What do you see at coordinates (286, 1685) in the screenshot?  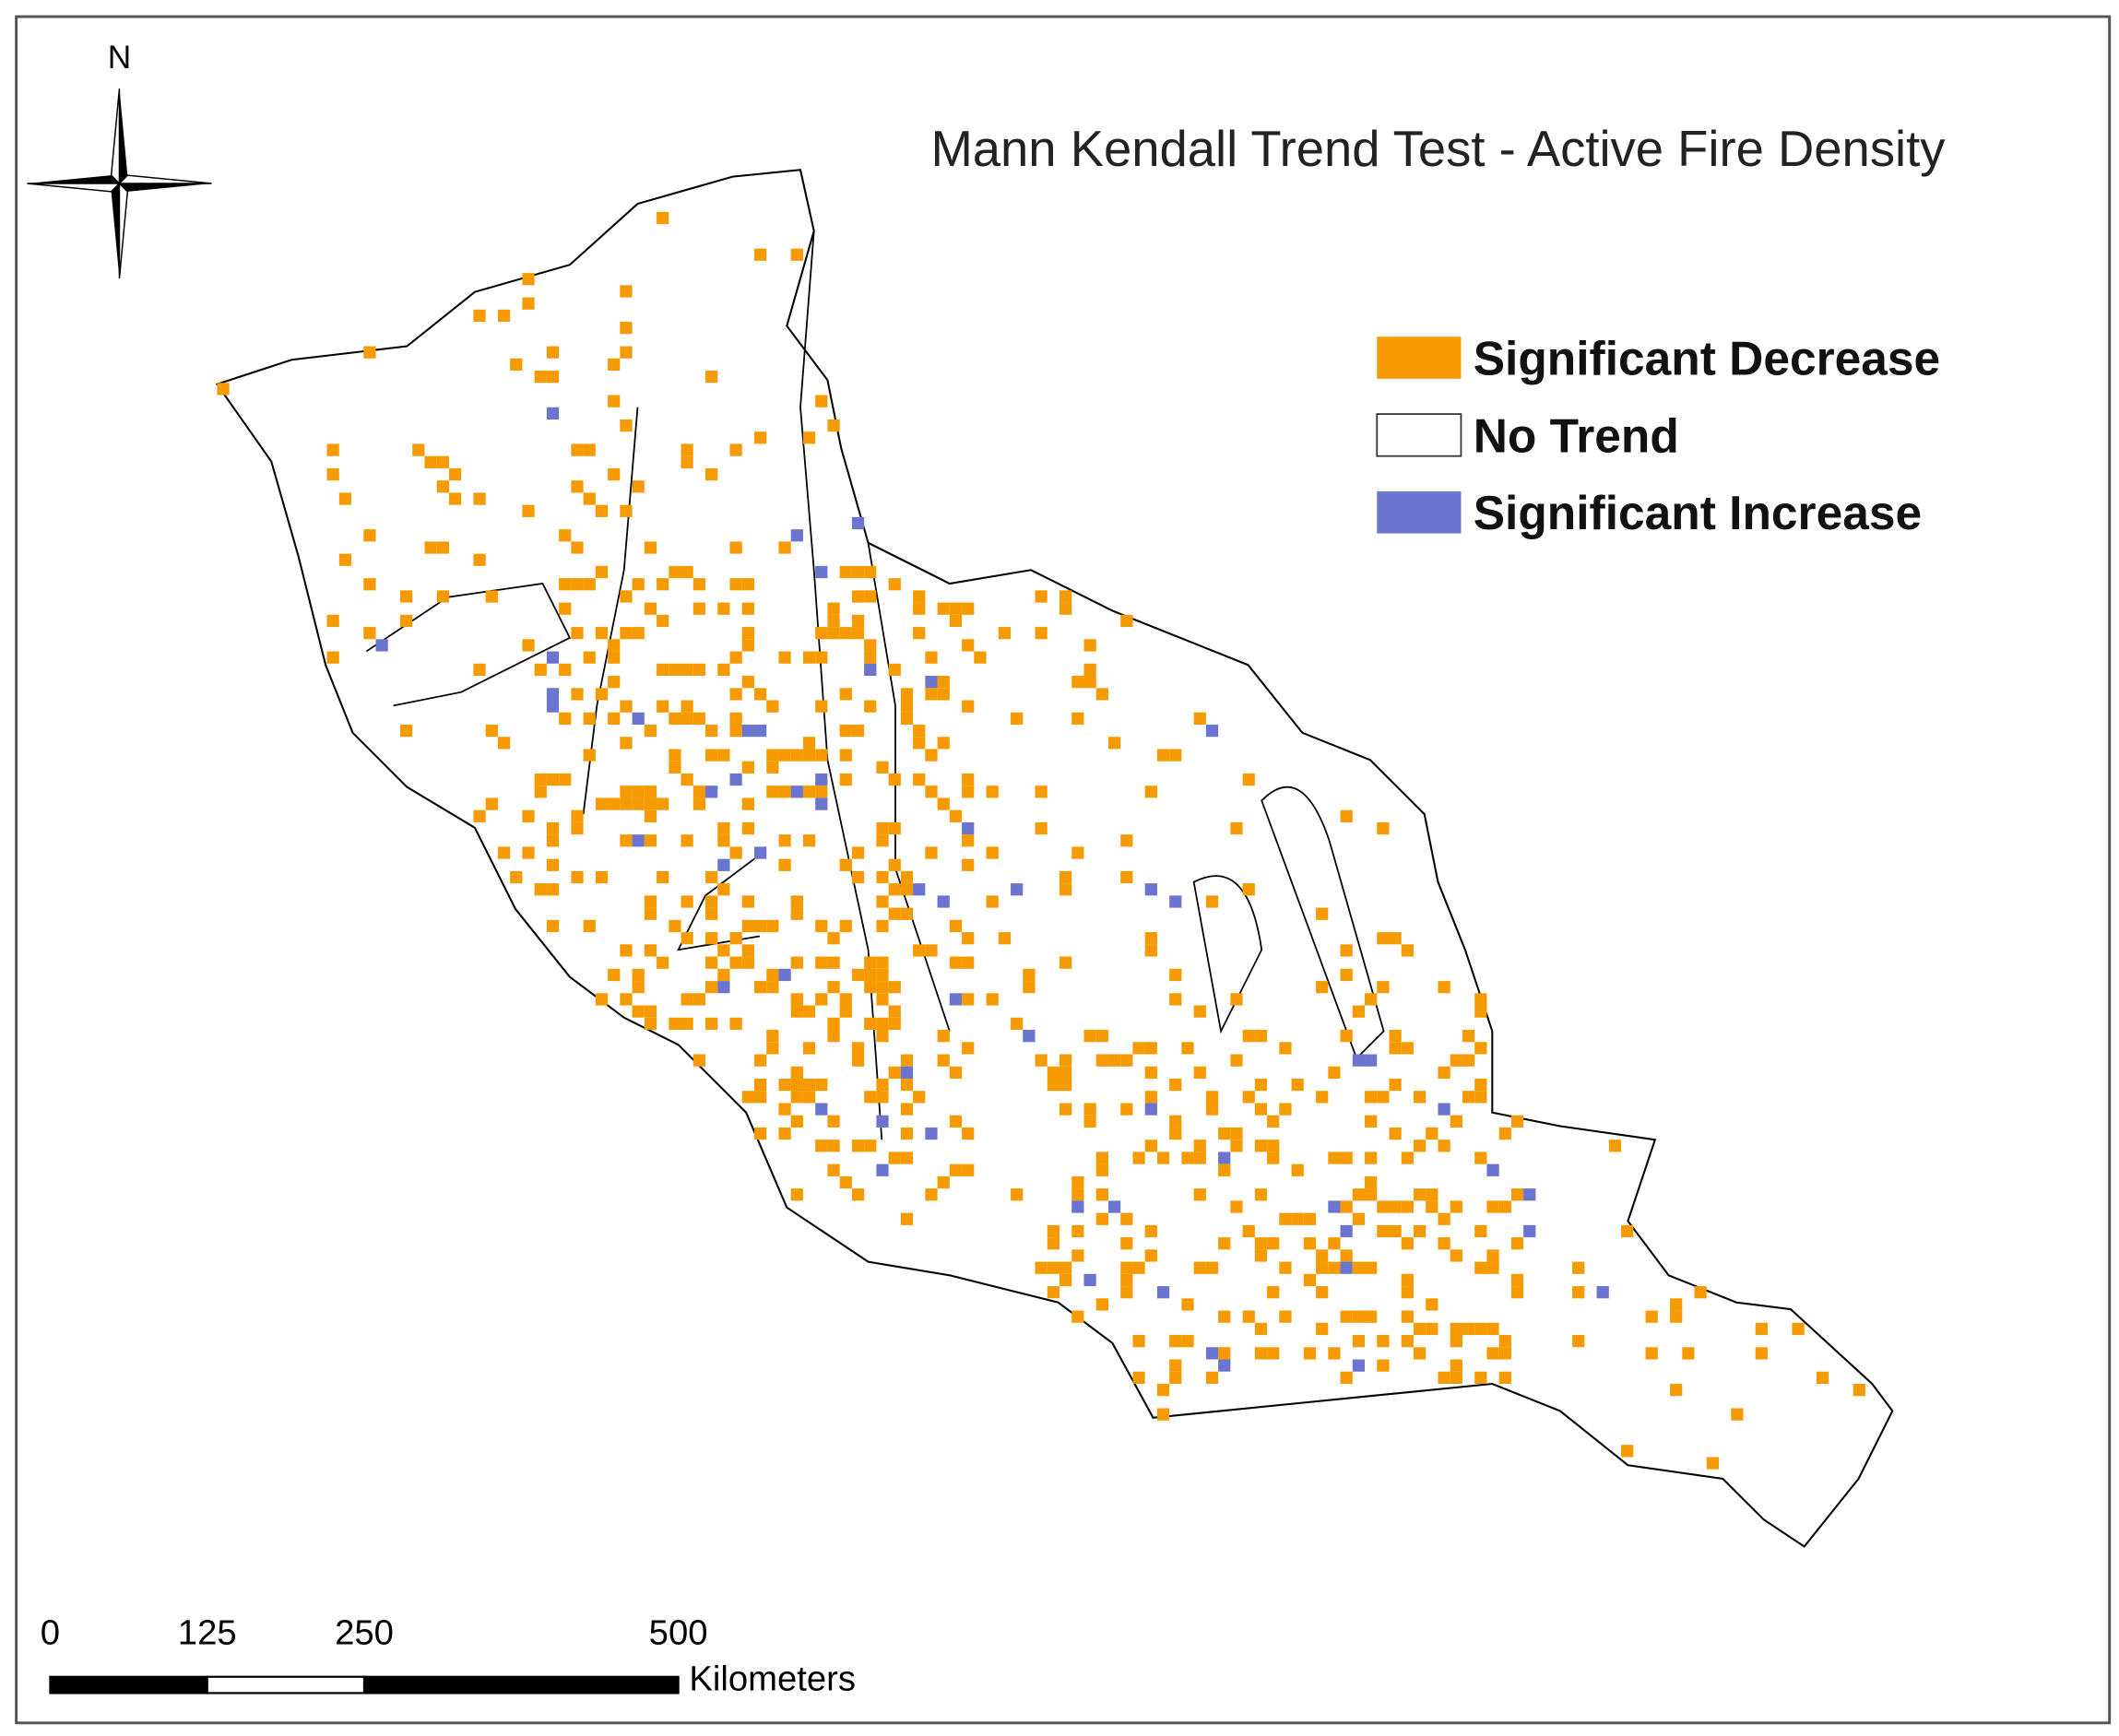 I see `scale-segment` at bounding box center [286, 1685].